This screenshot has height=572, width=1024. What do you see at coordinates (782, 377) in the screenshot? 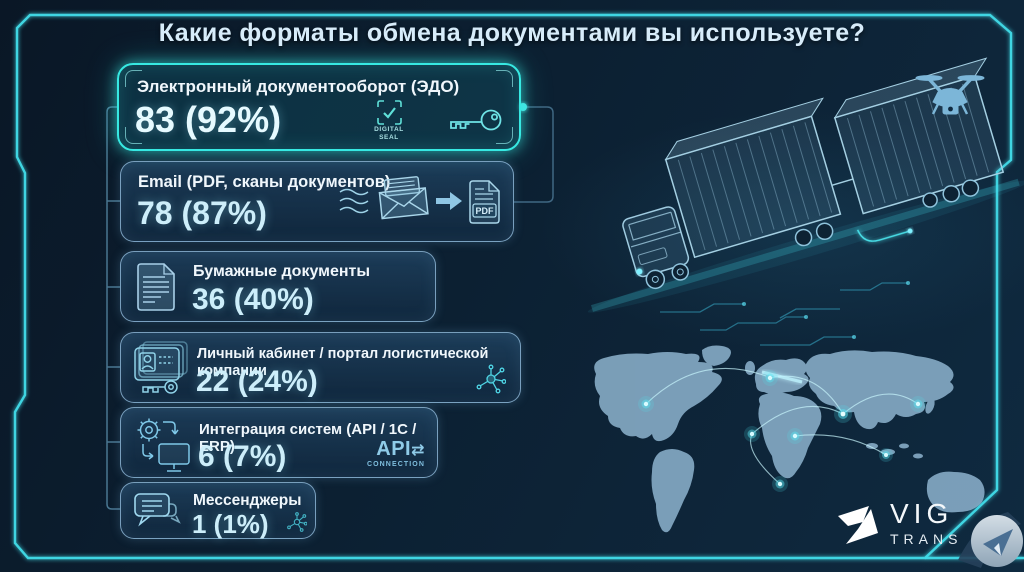
I see `map-beam` at bounding box center [782, 377].